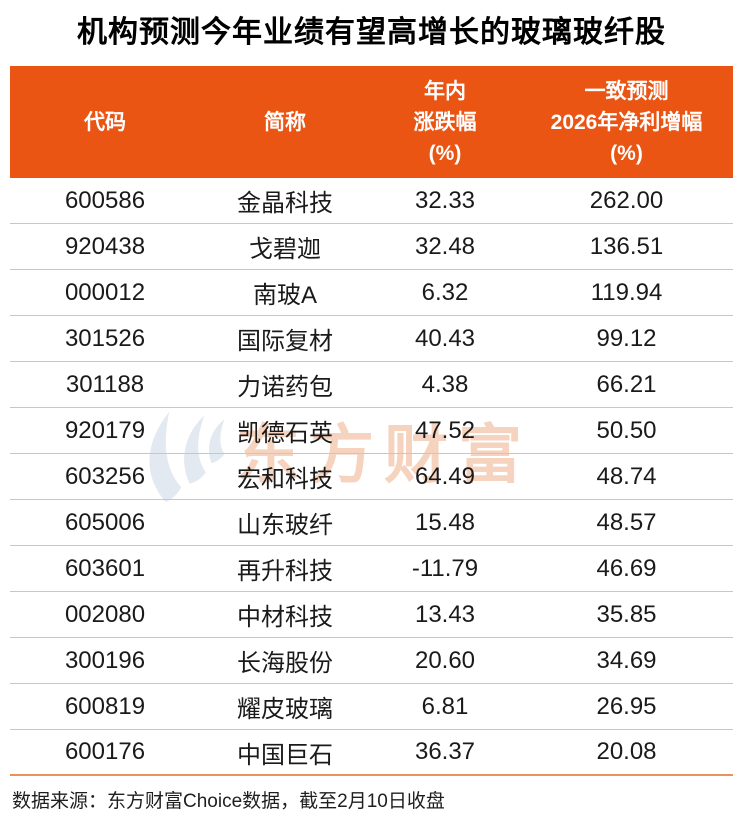 This screenshot has height=833, width=743. What do you see at coordinates (626, 200) in the screenshot?
I see `forecast-2026-value: 262.00` at bounding box center [626, 200].